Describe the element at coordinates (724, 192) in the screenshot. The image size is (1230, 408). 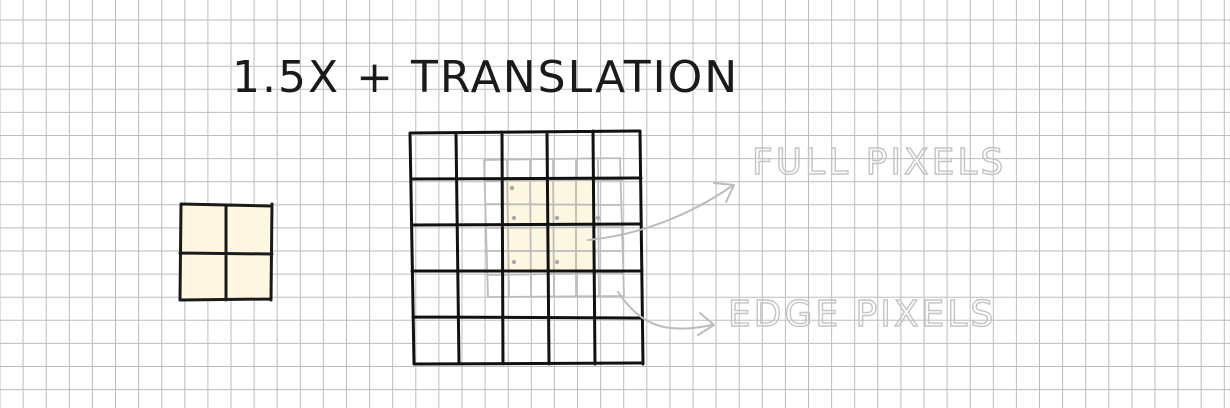
I see `full-pixels-arrowhead` at that location.